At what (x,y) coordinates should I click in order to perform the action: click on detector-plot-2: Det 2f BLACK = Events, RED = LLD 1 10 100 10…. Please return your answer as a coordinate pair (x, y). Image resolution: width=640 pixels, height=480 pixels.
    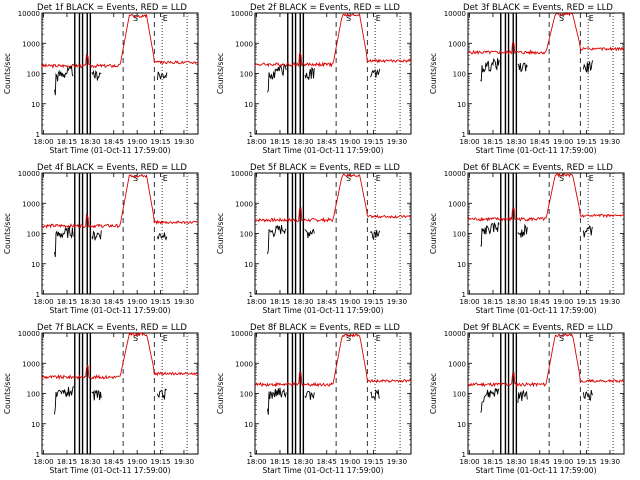
    Looking at the image, I should click on (314, 79).